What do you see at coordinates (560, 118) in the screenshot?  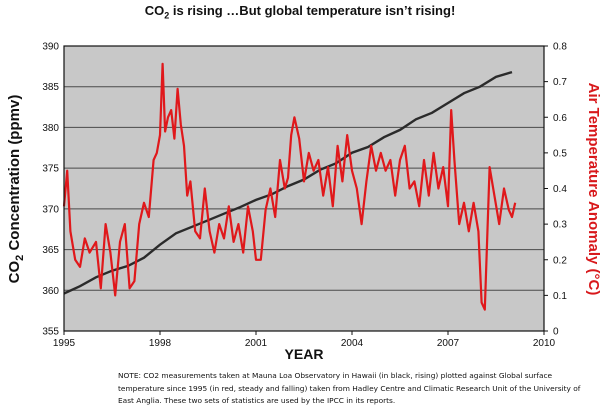 I see `right-tick-label: 0.6` at bounding box center [560, 118].